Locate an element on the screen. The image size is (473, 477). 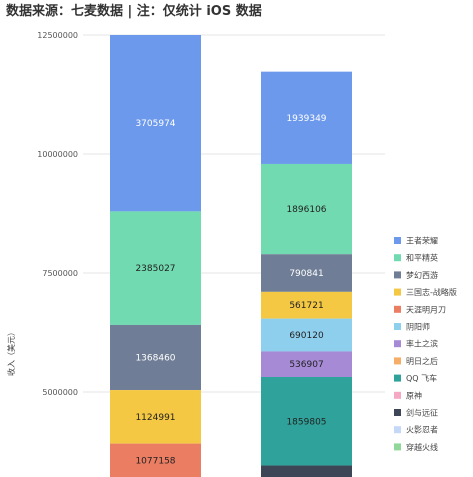
legend-label: 阴阳师 is located at coordinates (418, 327).